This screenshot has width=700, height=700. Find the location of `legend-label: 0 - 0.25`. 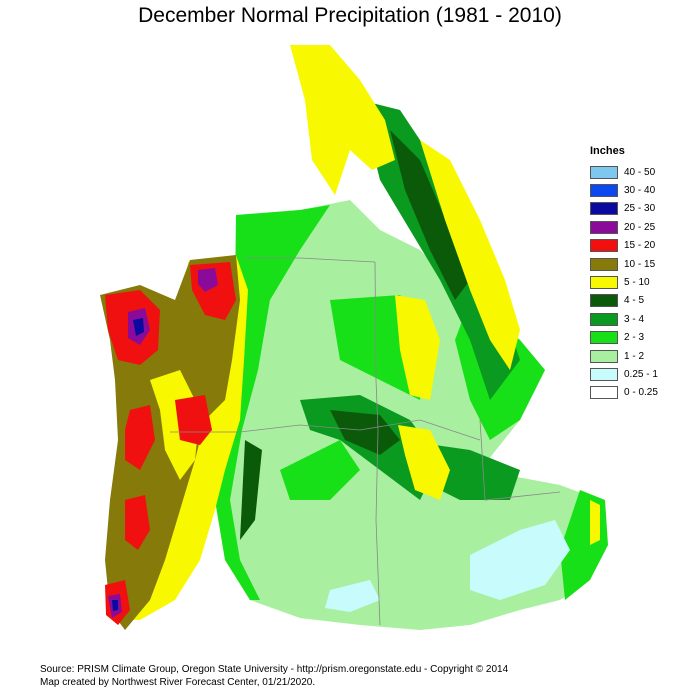

legend-label: 0 - 0.25 is located at coordinates (641, 393).